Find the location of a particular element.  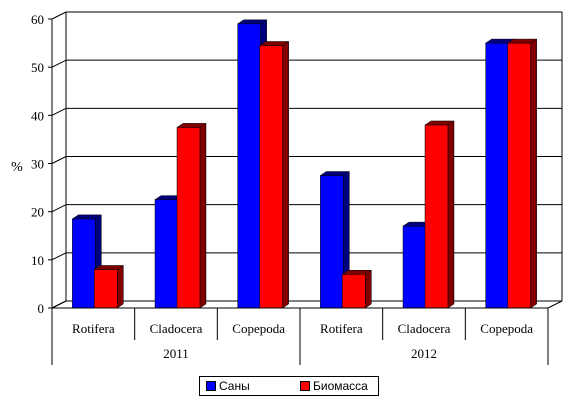

legend-label-series-2: Биомасса is located at coordinates (340, 386).